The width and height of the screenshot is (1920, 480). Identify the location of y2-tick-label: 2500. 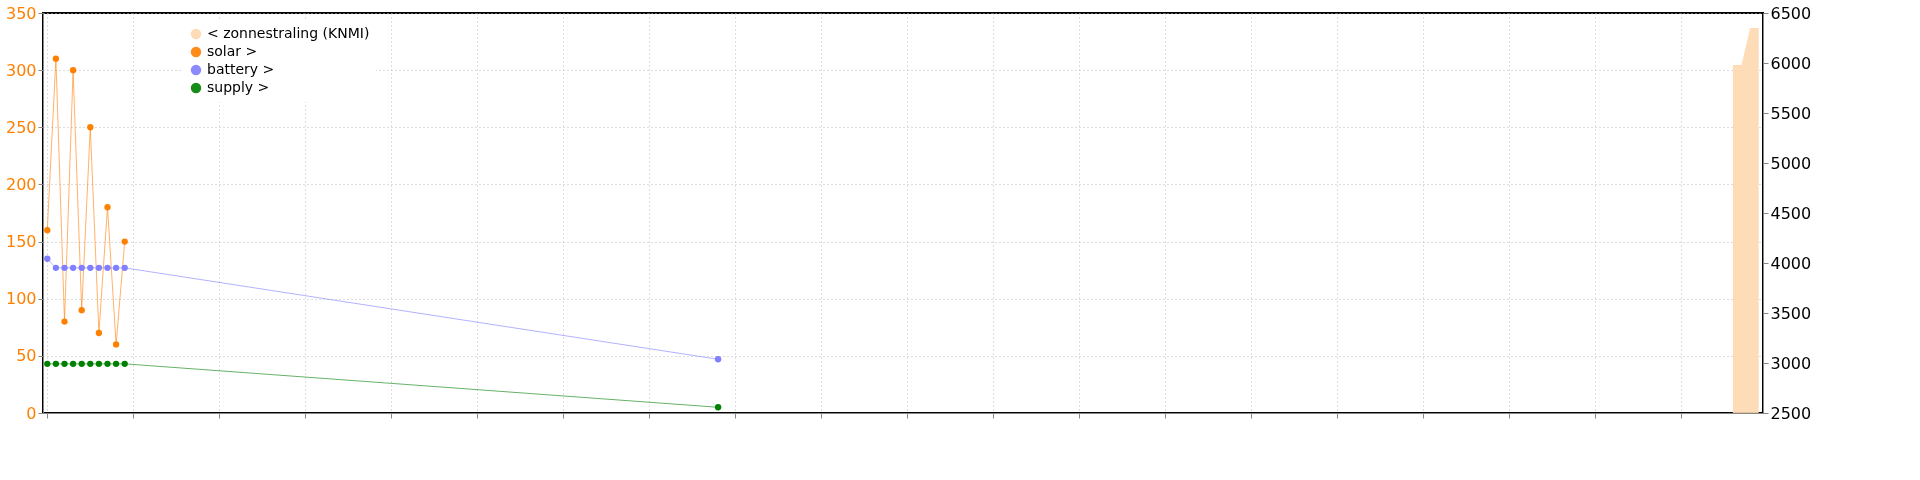
(1791, 413).